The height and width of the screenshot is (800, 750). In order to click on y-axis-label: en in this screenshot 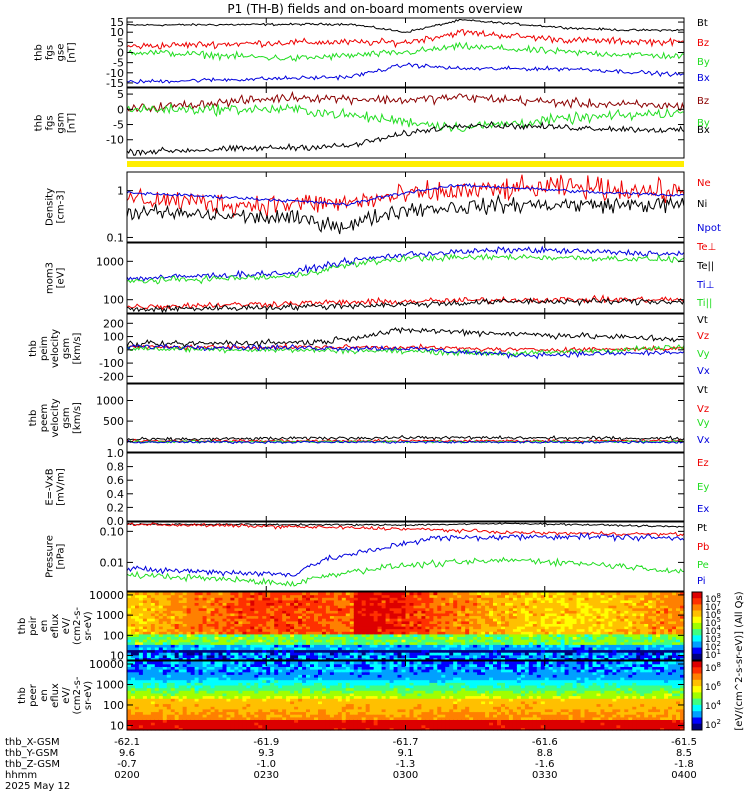, I will do `click(44, 626)`.